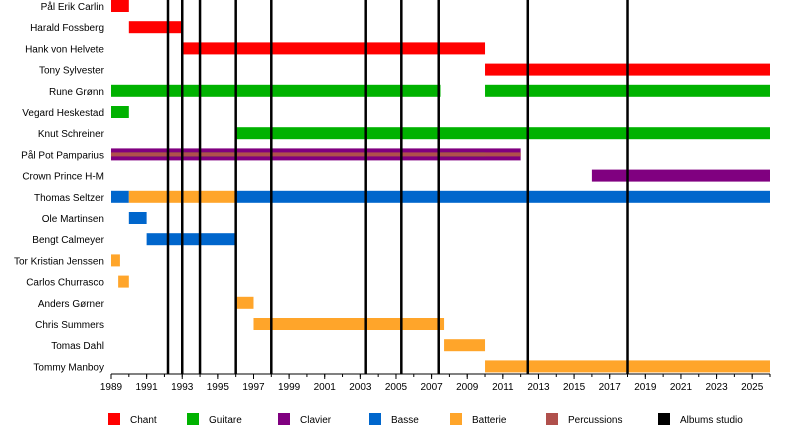 The height and width of the screenshot is (430, 800). I want to click on member-bar-clavier, so click(680, 175).